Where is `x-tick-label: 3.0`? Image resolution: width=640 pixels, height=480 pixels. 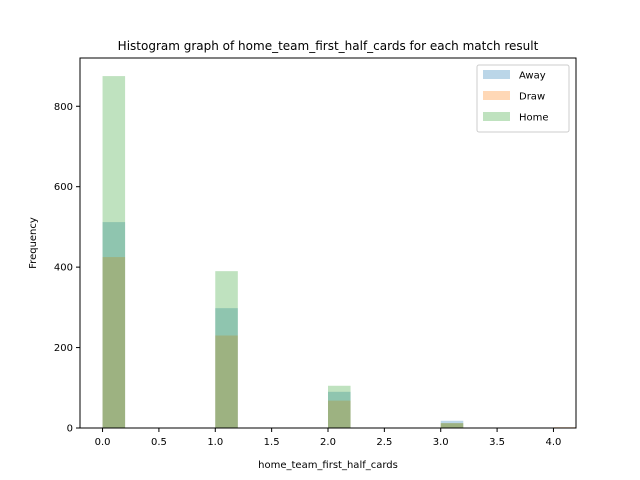 x-tick-label: 3.0 is located at coordinates (441, 442).